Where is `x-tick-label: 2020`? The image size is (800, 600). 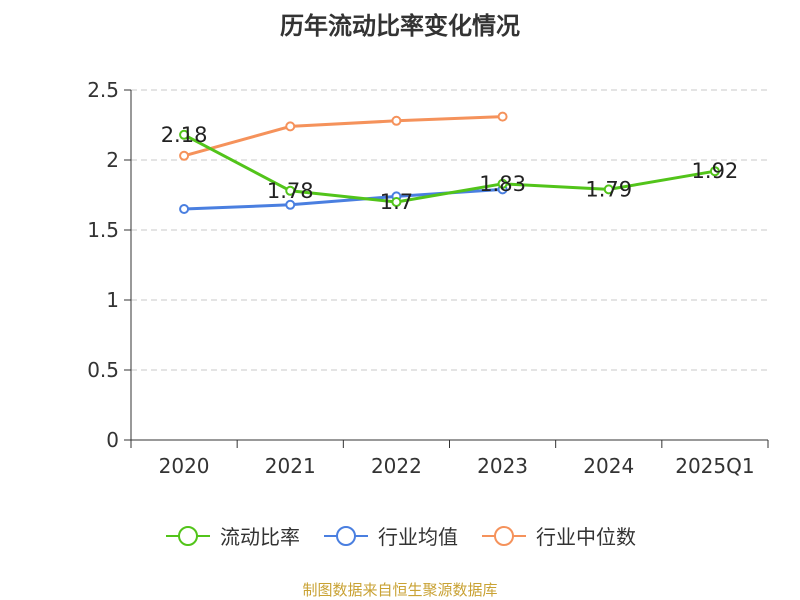 x-tick-label: 2020 is located at coordinates (184, 466).